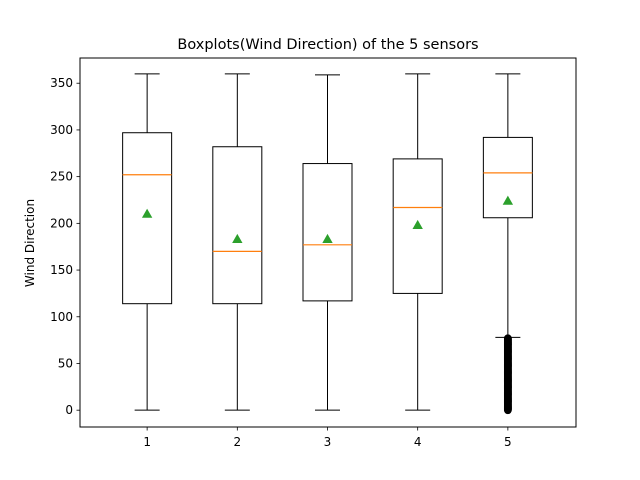 The height and width of the screenshot is (480, 640). Describe the element at coordinates (147, 442) in the screenshot. I see `x-tick-label: 1` at that location.